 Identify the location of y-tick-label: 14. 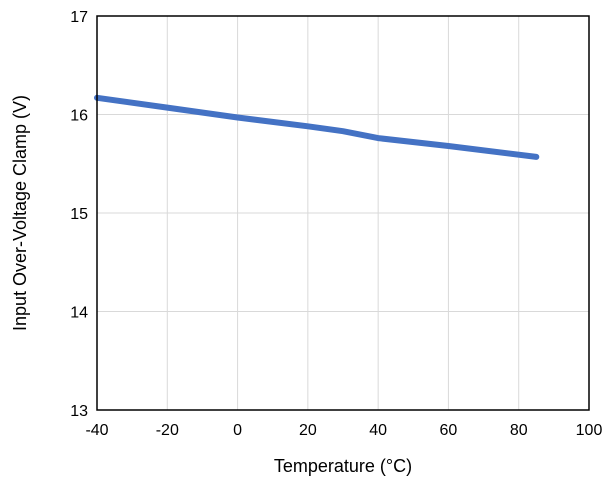
(79, 313).